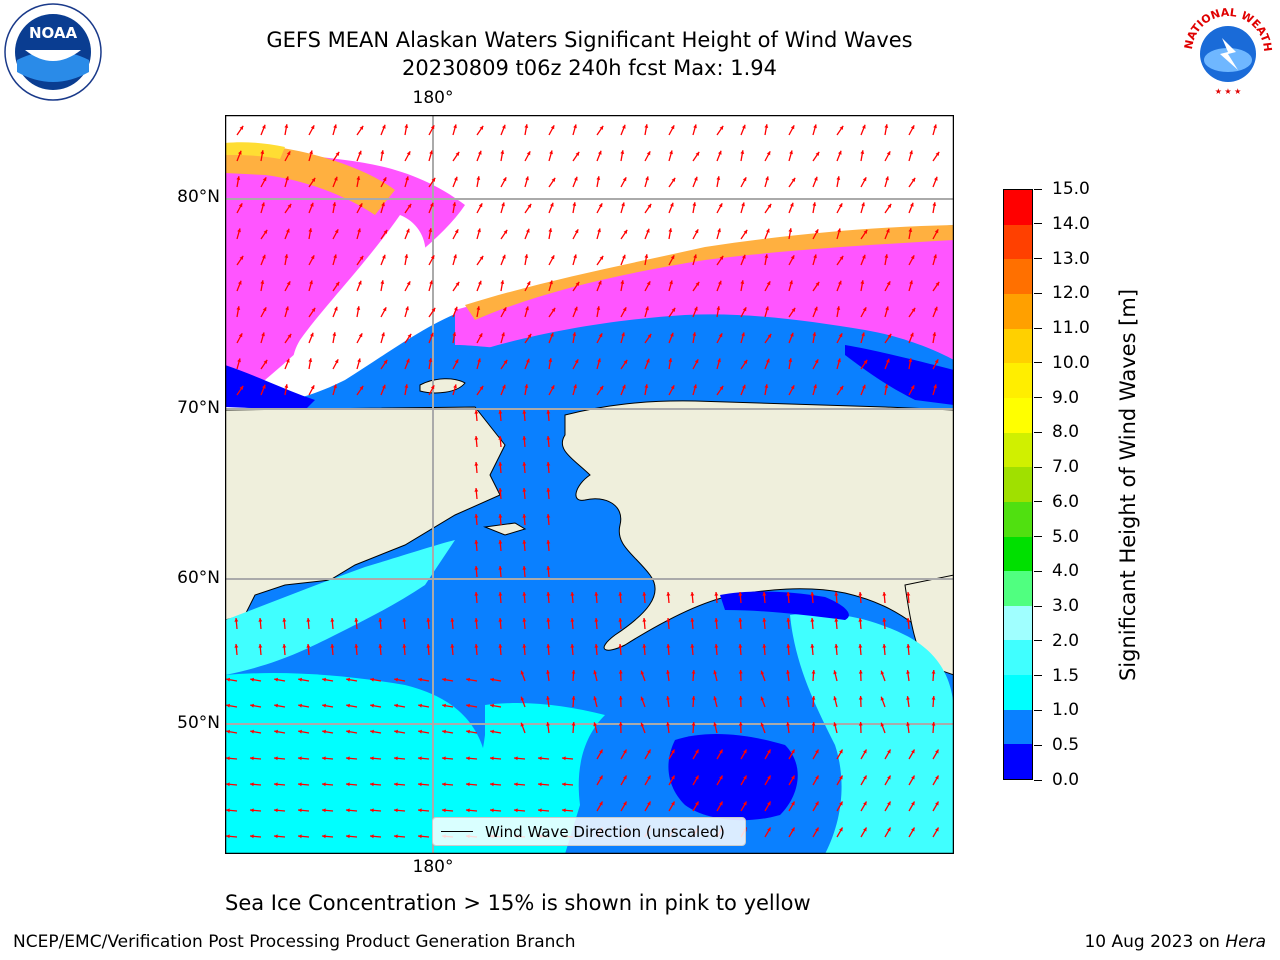 Image resolution: width=1280 pixels, height=960 pixels. What do you see at coordinates (365, 513) in the screenshot?
I see `land-siberia` at bounding box center [365, 513].